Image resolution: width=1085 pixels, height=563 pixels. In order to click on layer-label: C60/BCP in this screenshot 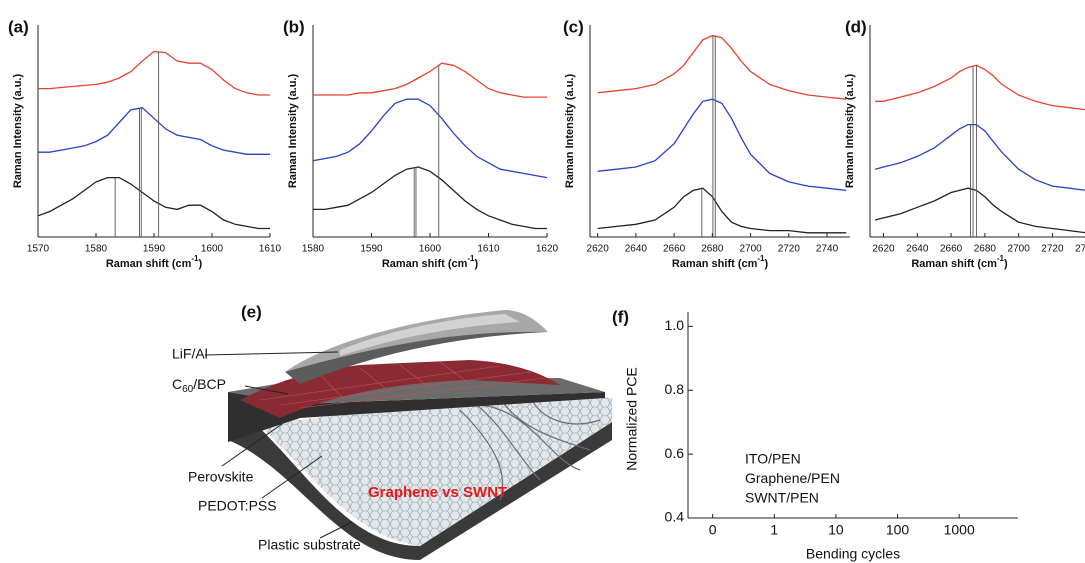, I will do `click(199, 385)`.